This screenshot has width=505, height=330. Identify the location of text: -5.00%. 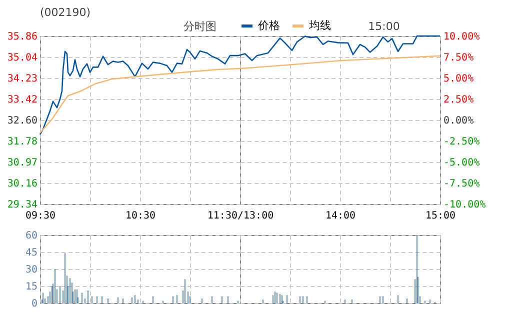
(462, 163).